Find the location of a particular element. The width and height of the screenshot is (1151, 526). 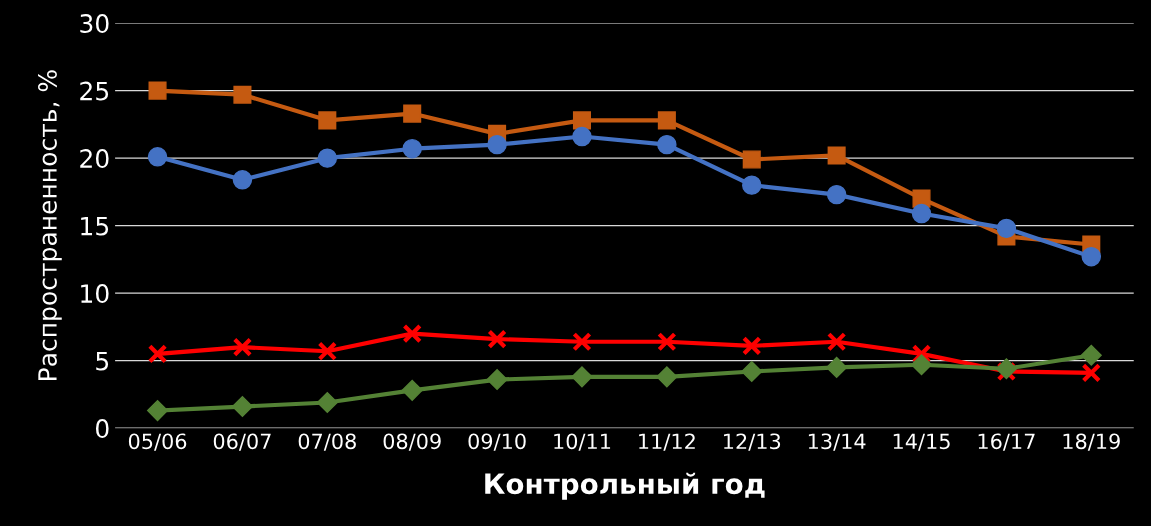

y-axis-title: Распространенность, % is located at coordinates (50, 225).